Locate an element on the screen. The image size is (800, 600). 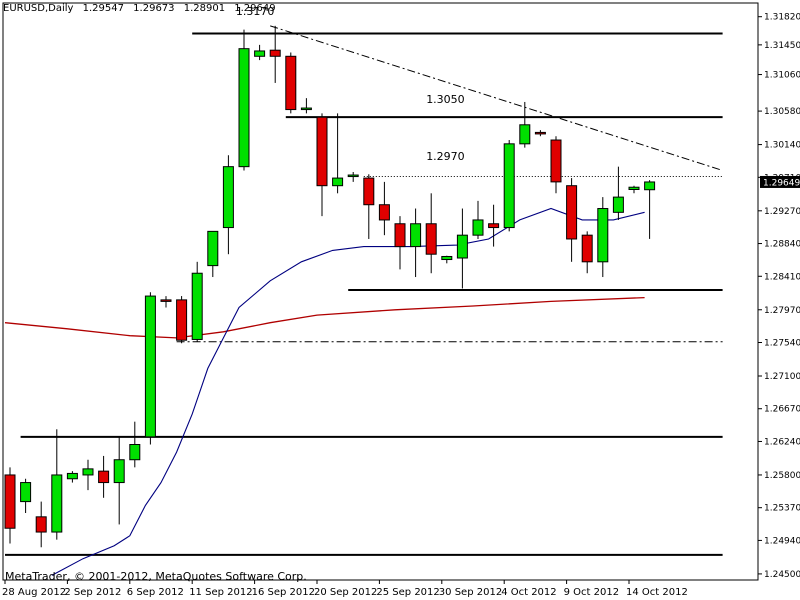
date-tick-label: 30 Sep 2012 is located at coordinates (470, 592).